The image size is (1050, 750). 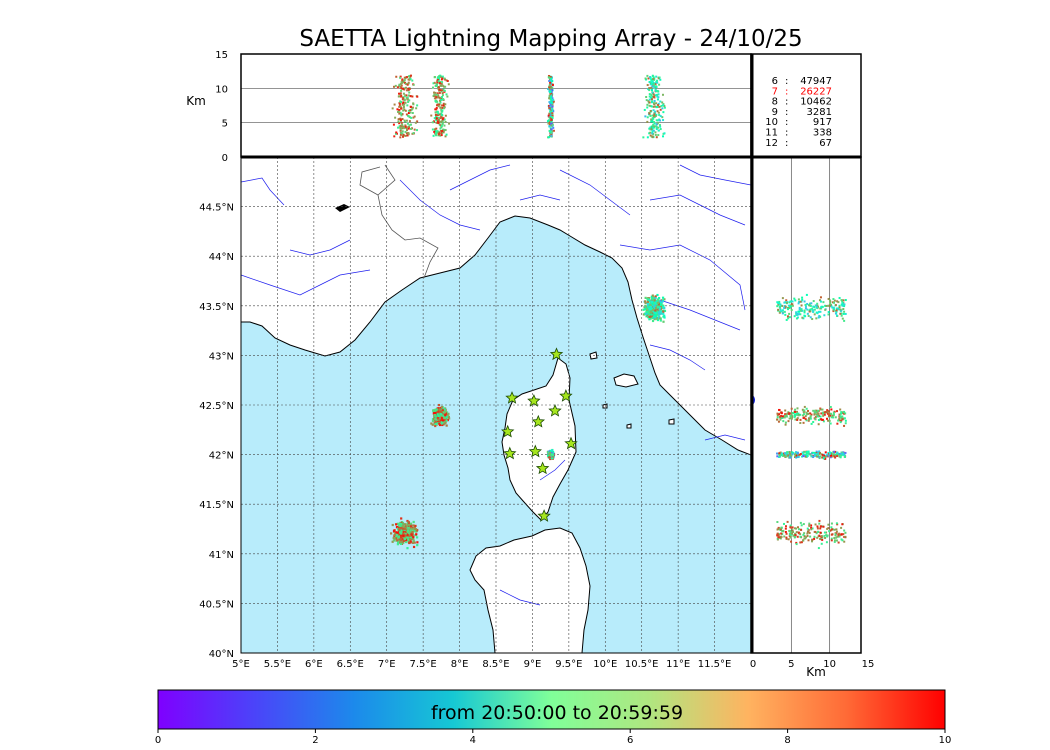 What do you see at coordinates (216, 307) in the screenshot?
I see `map-y-tick-label: 43.5°N` at bounding box center [216, 307].